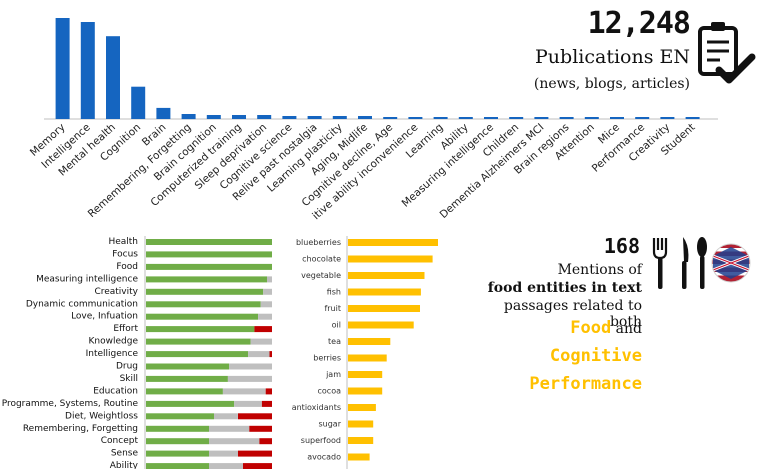  Describe the element at coordinates (327, 358) in the screenshot. I see `chart3-category-label: berries` at that location.